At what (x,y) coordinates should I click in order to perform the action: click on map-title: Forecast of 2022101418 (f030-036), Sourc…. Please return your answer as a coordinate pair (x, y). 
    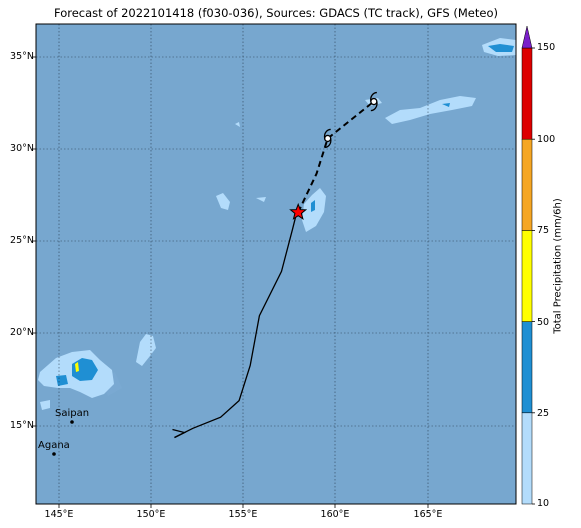
    Looking at the image, I should click on (276, 13).